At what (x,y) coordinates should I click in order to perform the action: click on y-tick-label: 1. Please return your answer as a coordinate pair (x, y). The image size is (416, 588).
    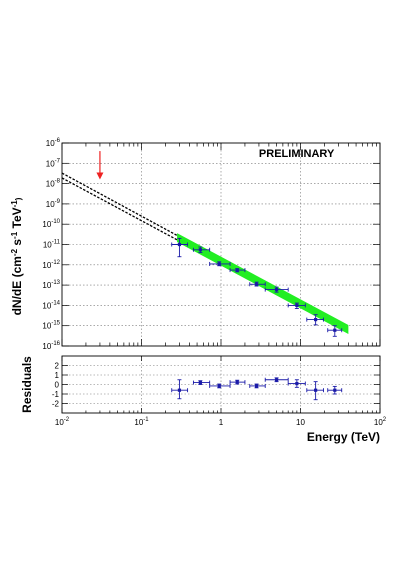
    Looking at the image, I should click on (57, 375).